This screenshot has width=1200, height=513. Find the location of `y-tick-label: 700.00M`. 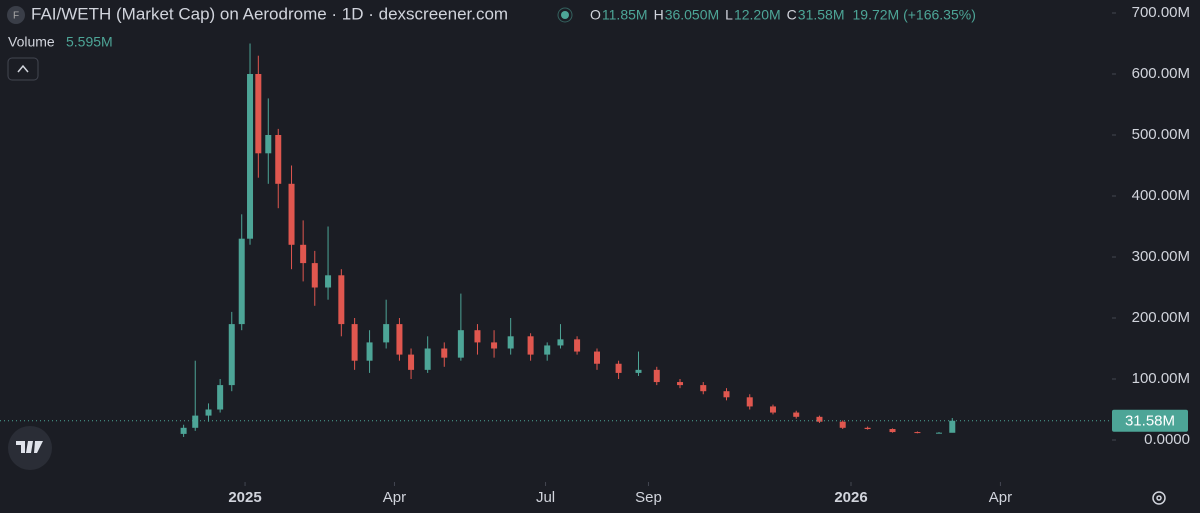

y-tick-label: 700.00M is located at coordinates (1161, 12).